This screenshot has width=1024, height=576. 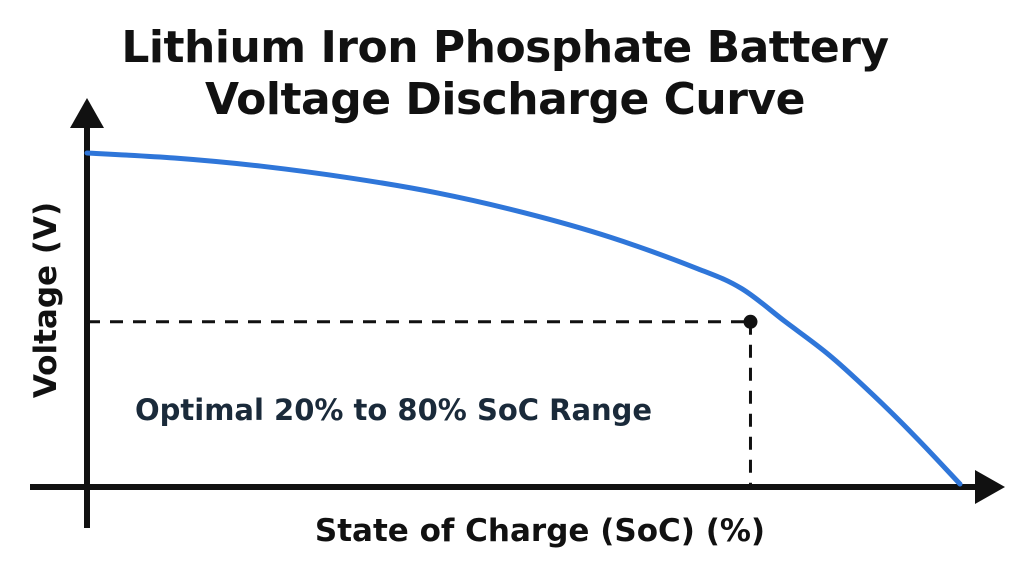 What do you see at coordinates (393, 410) in the screenshot?
I see `annotation-label: Optimal 20% to 80% SoC Range` at bounding box center [393, 410].